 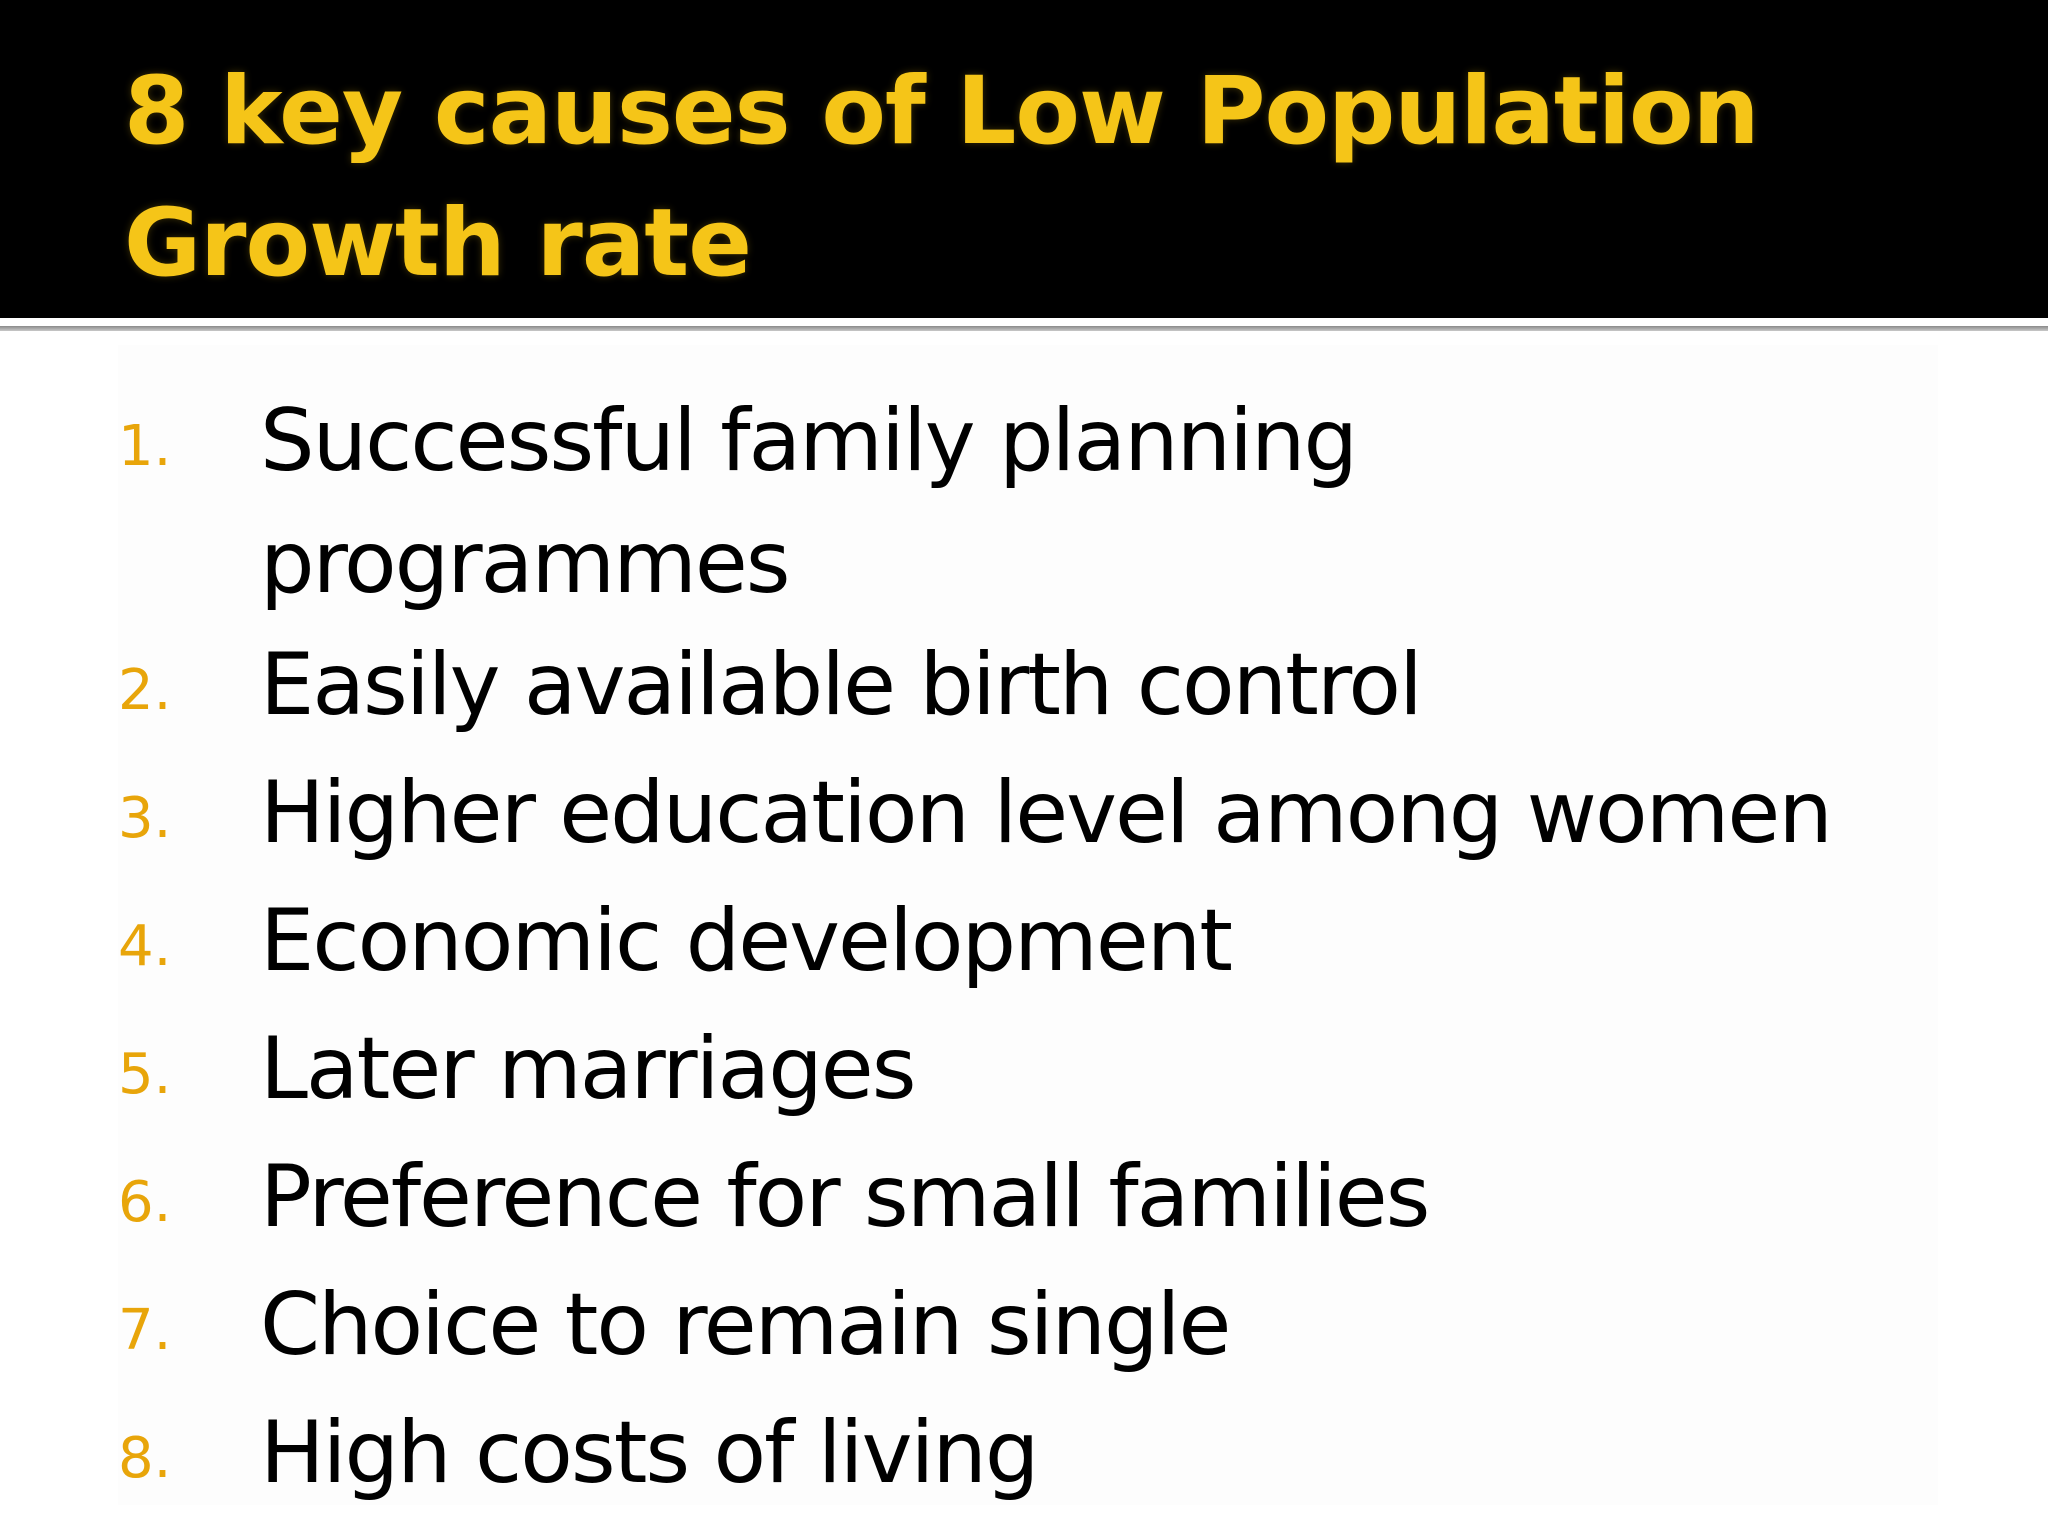 I want to click on list-item-number: 3., so click(x=145, y=818).